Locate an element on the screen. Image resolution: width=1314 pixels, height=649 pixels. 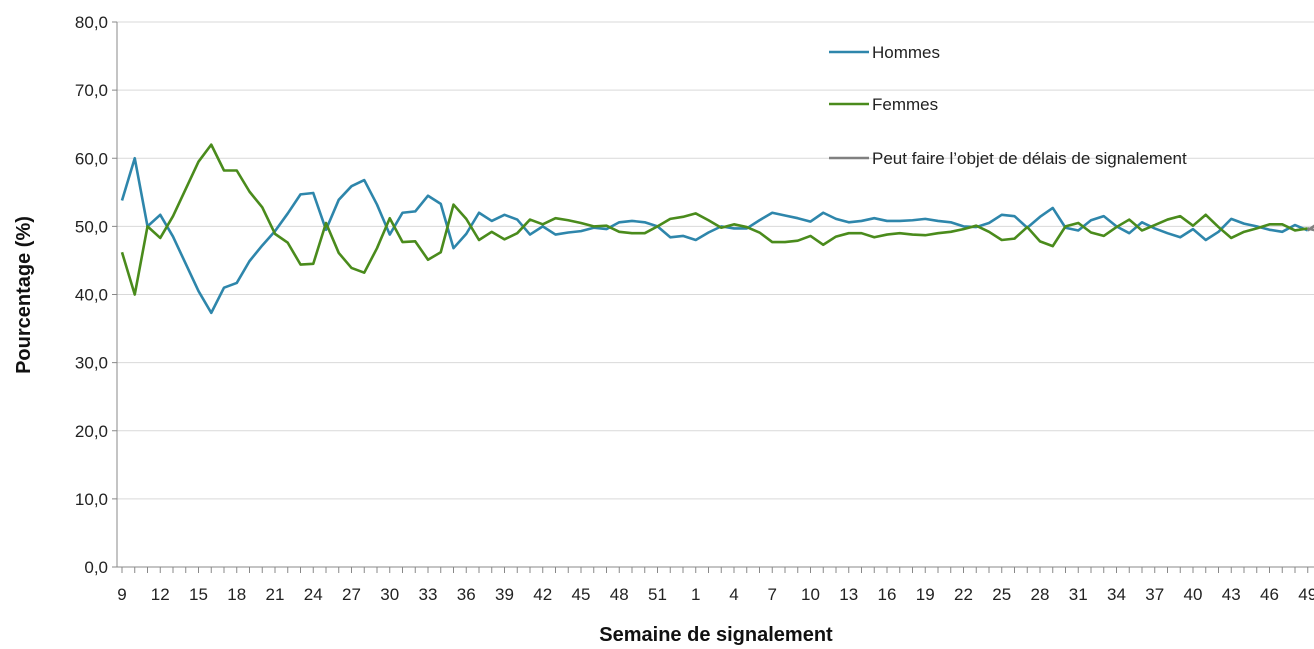
y-tick-label: 60,0 is located at coordinates (91, 158).